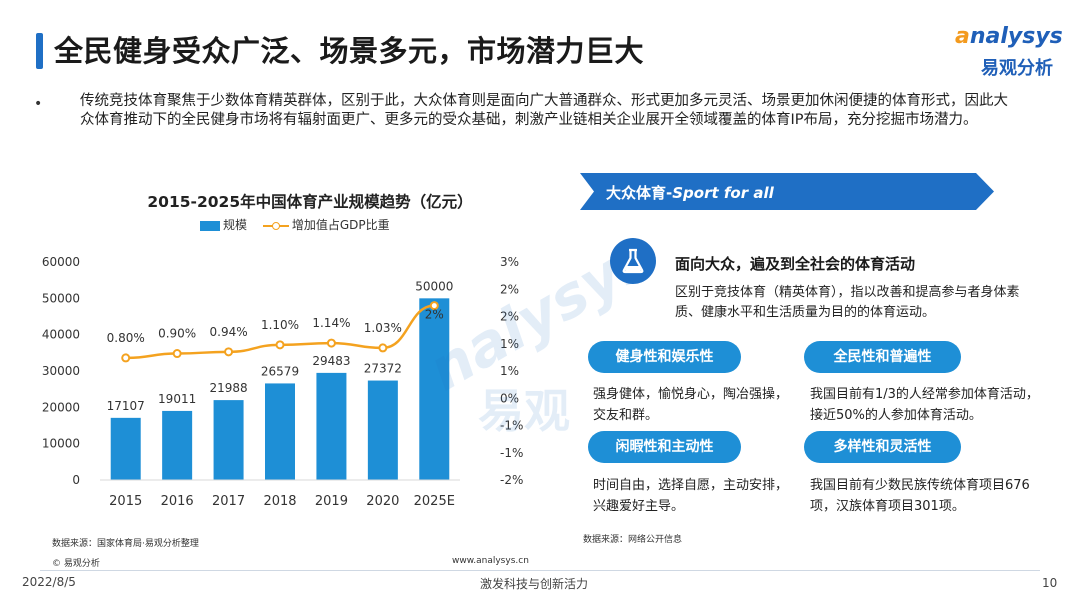  I want to click on y-left-tick-label: 60000, so click(61, 262).